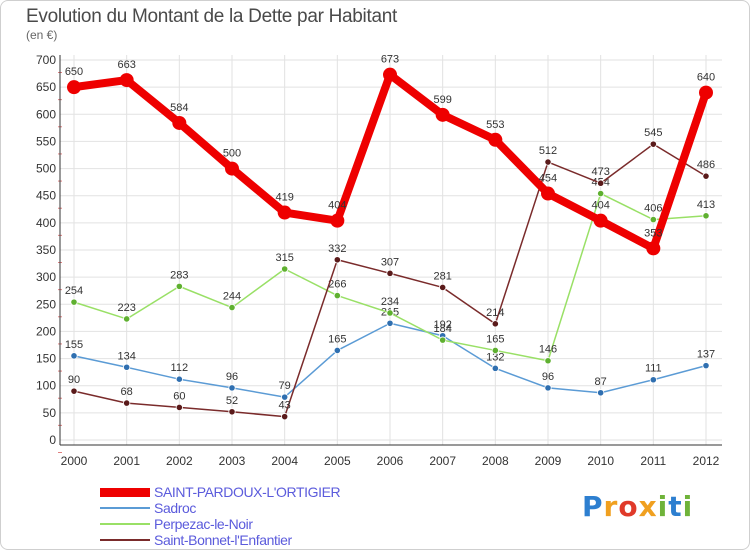  Describe the element at coordinates (46, 87) in the screenshot. I see `y-tick-label: 650` at that location.